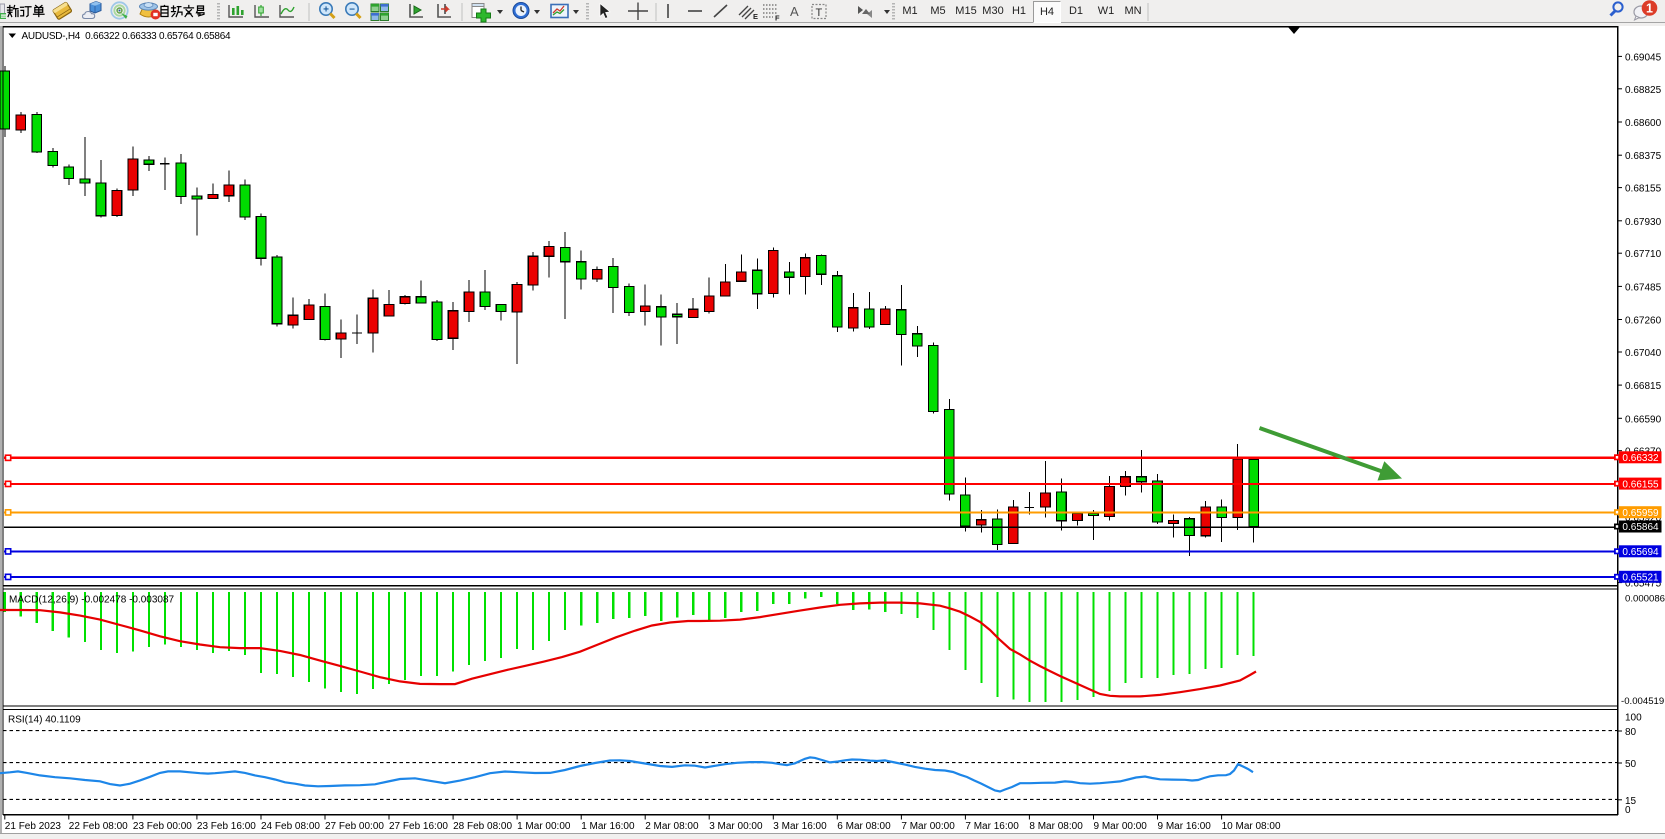 This screenshot has width=1665, height=839. I want to click on svg-text: 0.67040, so click(1643, 353).